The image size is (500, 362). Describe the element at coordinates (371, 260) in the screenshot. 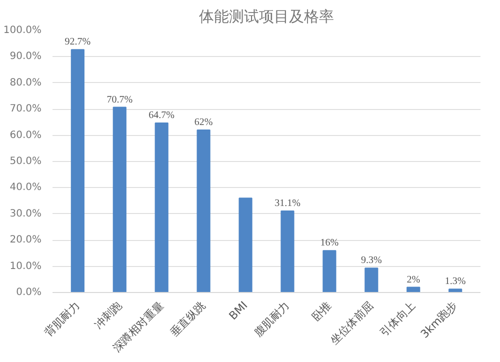

I see `data-label: 9.3%` at that location.